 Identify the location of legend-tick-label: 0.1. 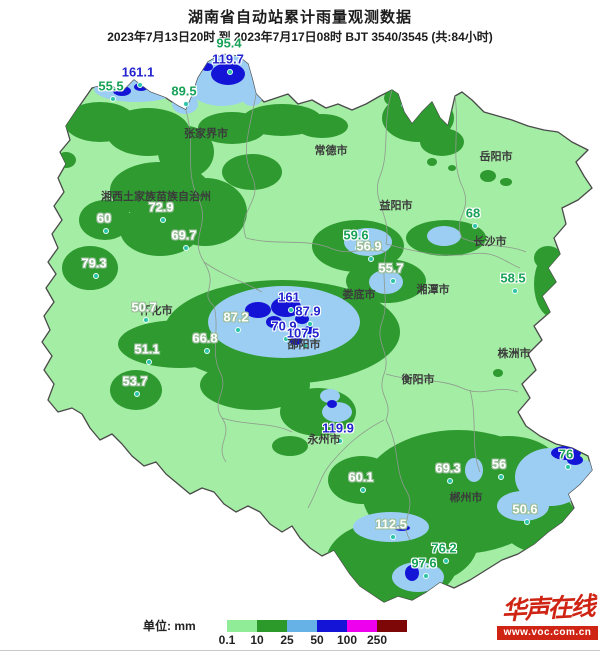
(227, 640).